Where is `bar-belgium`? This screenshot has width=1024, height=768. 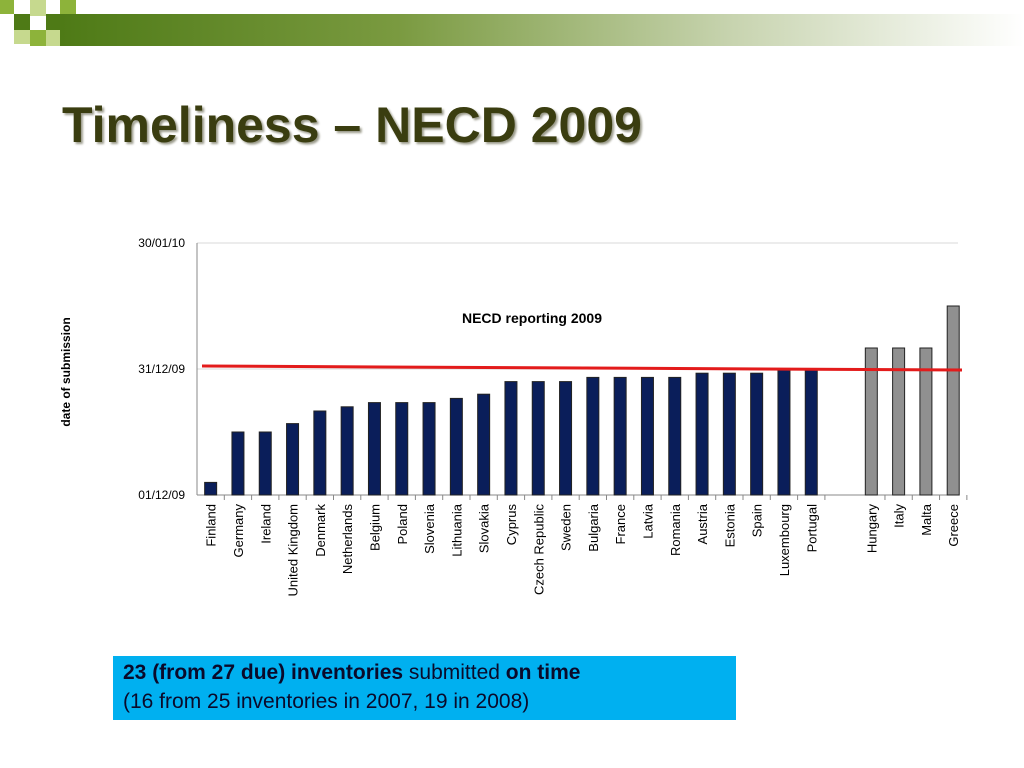
bar-belgium is located at coordinates (374, 449).